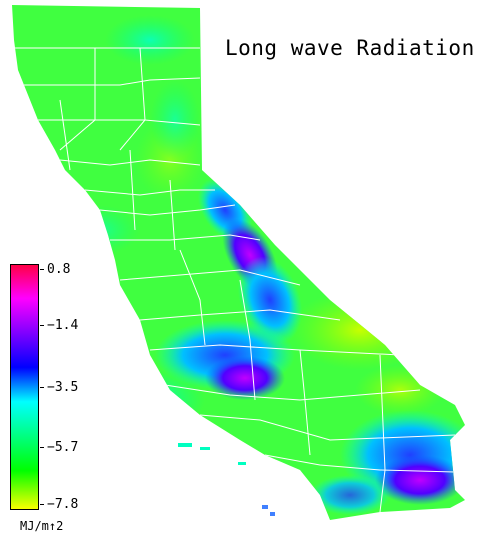 The height and width of the screenshot is (550, 500). What do you see at coordinates (226, 479) in the screenshot?
I see `channel-islands` at bounding box center [226, 479].